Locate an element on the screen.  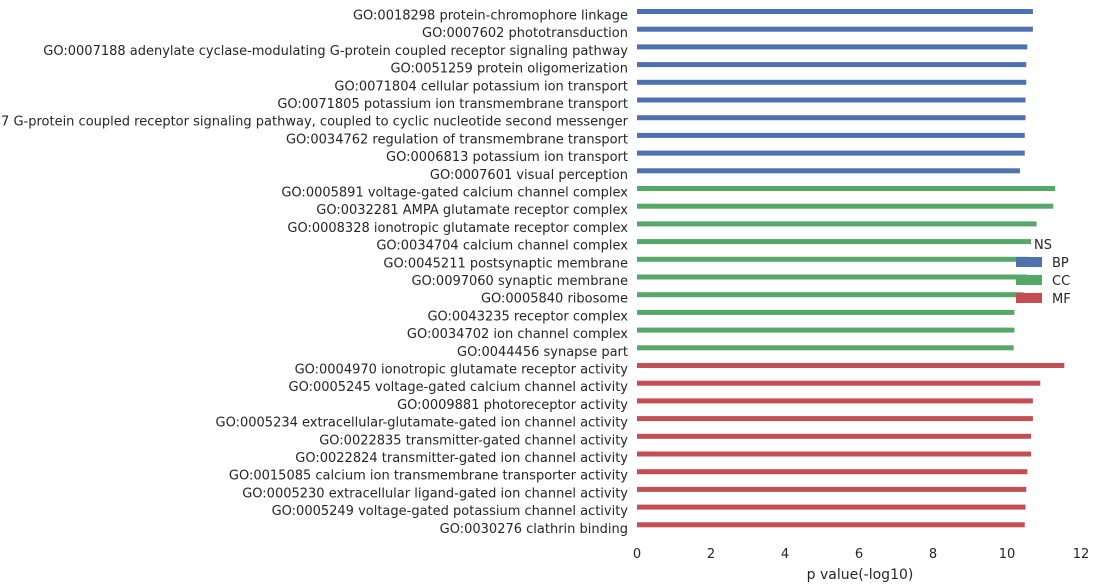
legend-swatch-cc is located at coordinates (1029, 280).